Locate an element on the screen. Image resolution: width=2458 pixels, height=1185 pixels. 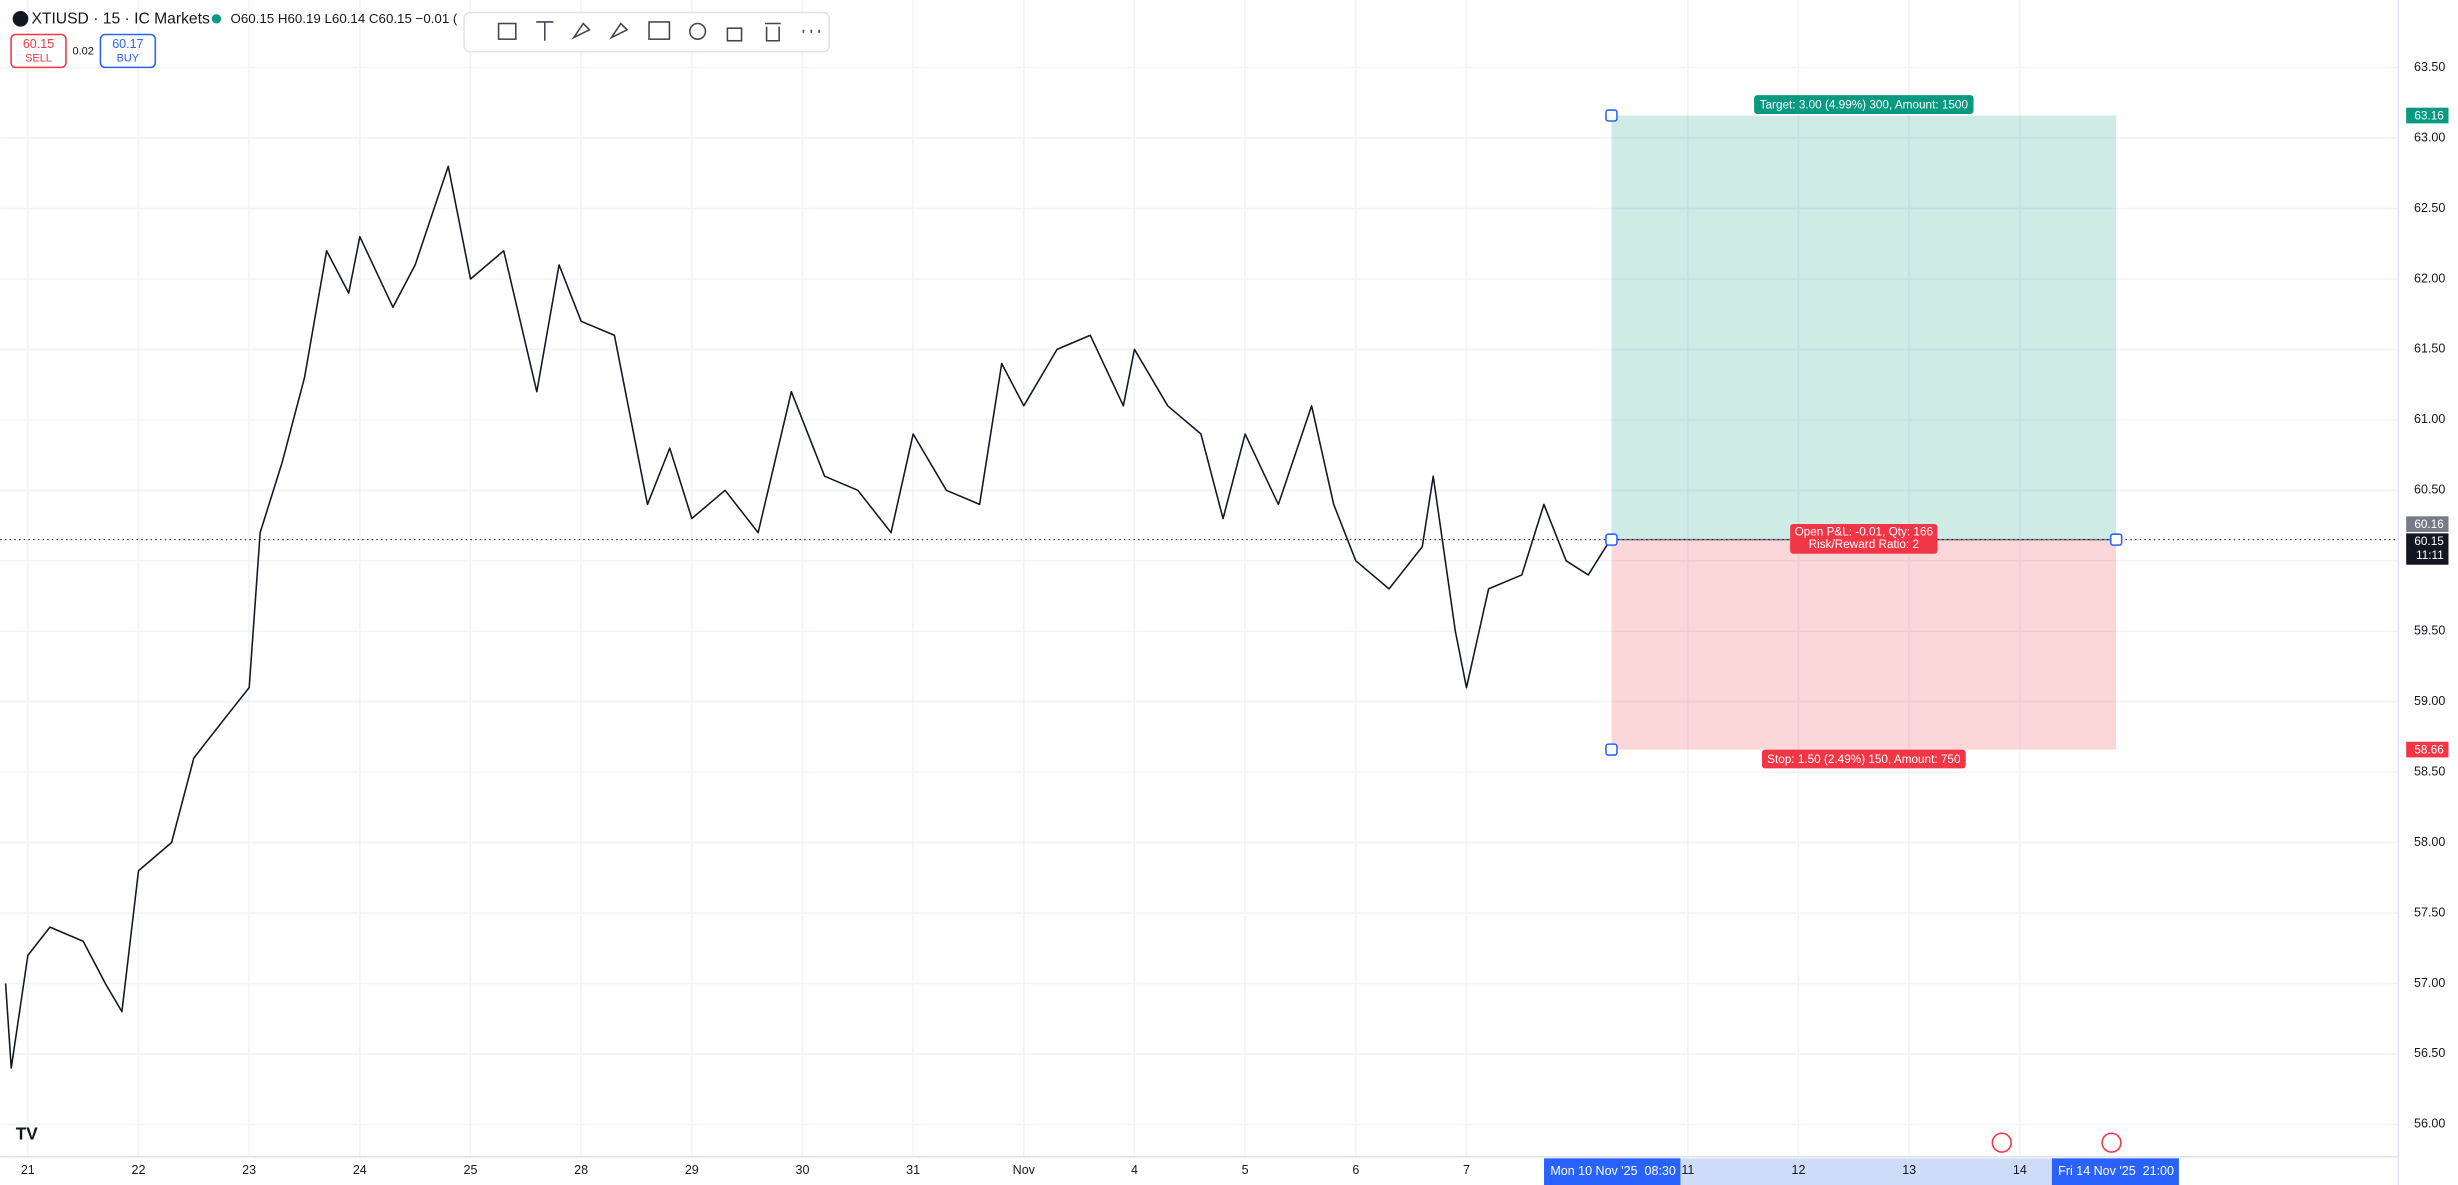
time-label: Mon 10 Nov '25 08:30 is located at coordinates (1613, 1171).